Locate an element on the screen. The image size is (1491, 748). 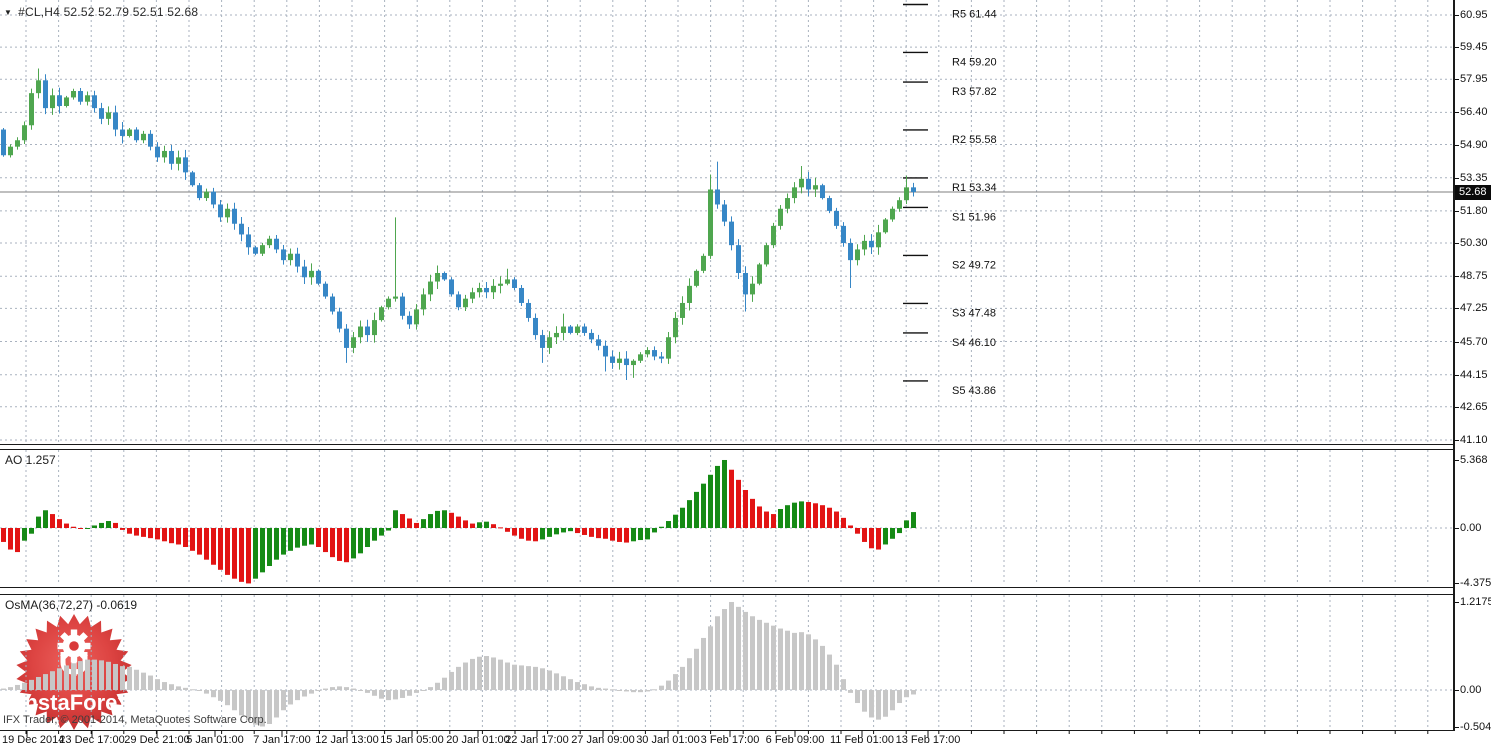
symbol-ohlc-quote: 52.52 52.79 52.51 52.68 is located at coordinates (131, 12).